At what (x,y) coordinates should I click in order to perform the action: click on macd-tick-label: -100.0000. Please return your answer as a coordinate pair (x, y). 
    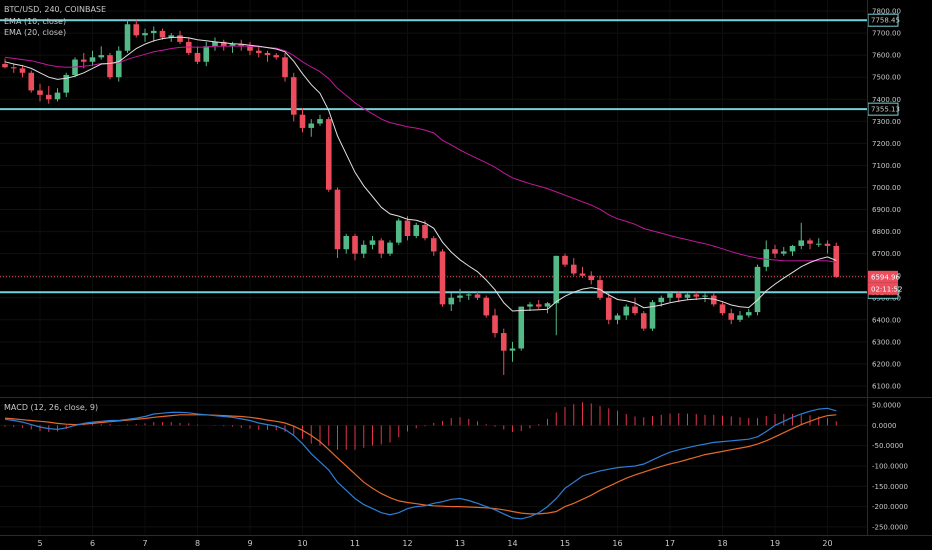
    Looking at the image, I should click on (890, 466).